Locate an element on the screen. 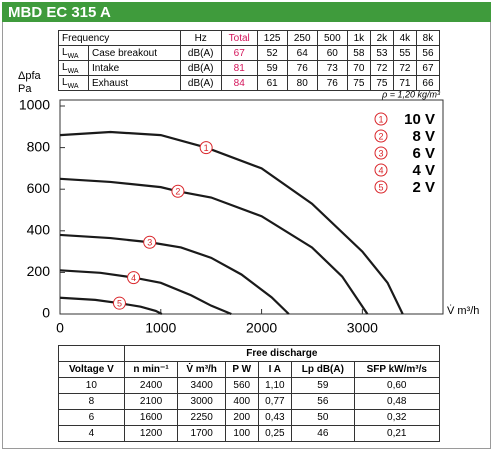 Image resolution: width=495 pixels, height=453 pixels. value-cell: 76 is located at coordinates (332, 83).